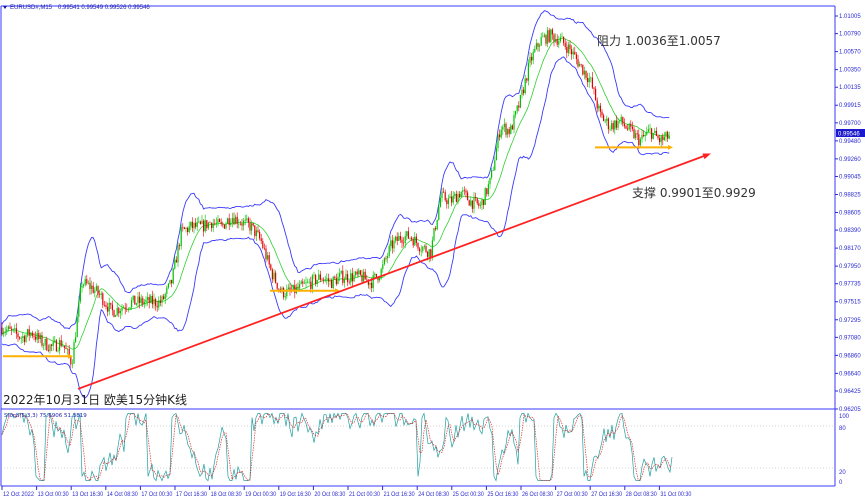  What do you see at coordinates (573, 495) in the screenshot?
I see `time-tick-label: 27 Oct 00:30` at bounding box center [573, 495].